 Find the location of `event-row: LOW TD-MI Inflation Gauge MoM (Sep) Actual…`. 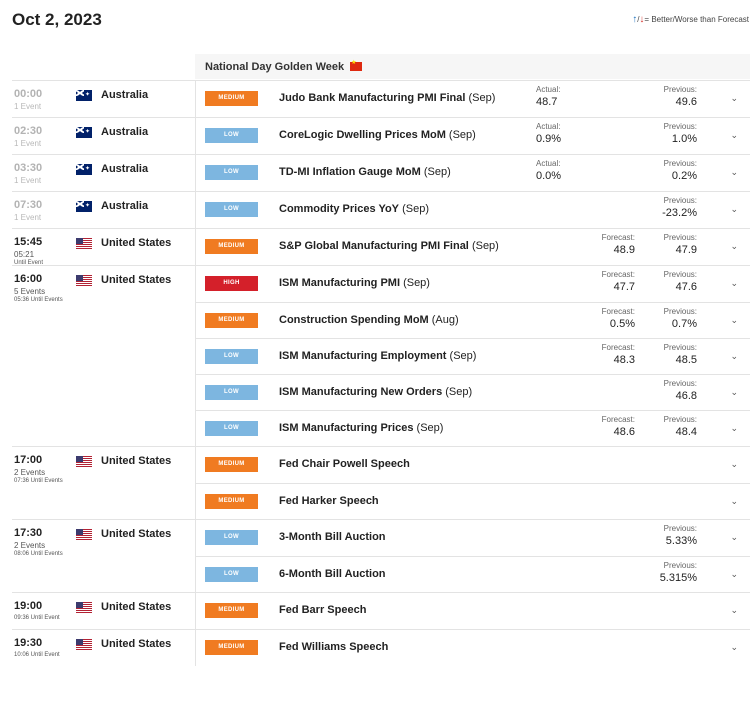

event-row: LOW TD-MI Inflation Gauge MoM (Sep) Actual… is located at coordinates (473, 173).